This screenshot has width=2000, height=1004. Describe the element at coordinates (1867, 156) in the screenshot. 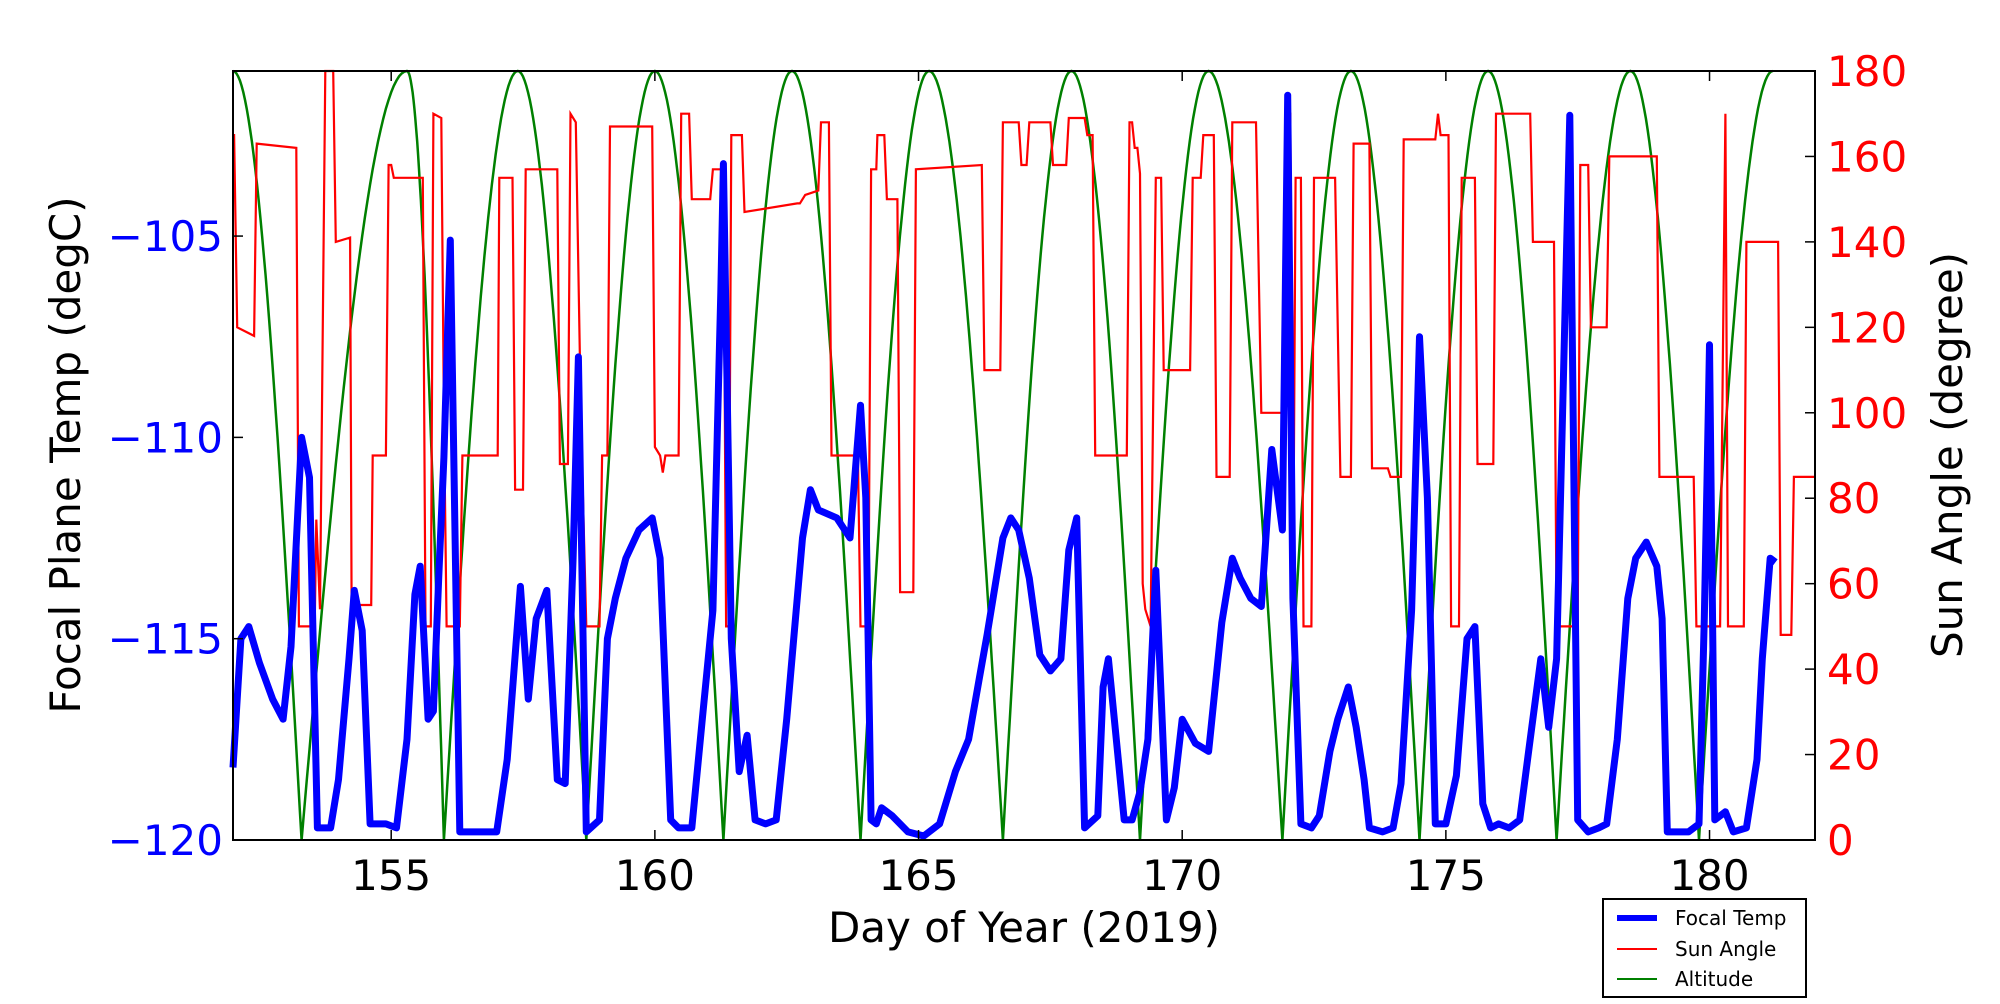

I see `y-right-tick-label: 160` at that location.